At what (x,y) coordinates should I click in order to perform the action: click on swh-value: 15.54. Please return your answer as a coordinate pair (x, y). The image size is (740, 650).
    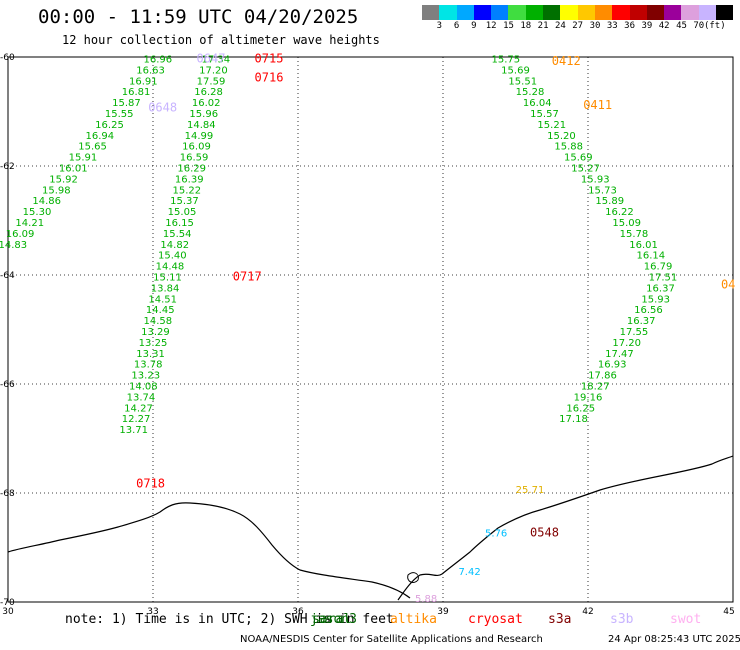
    Looking at the image, I should click on (177, 234).